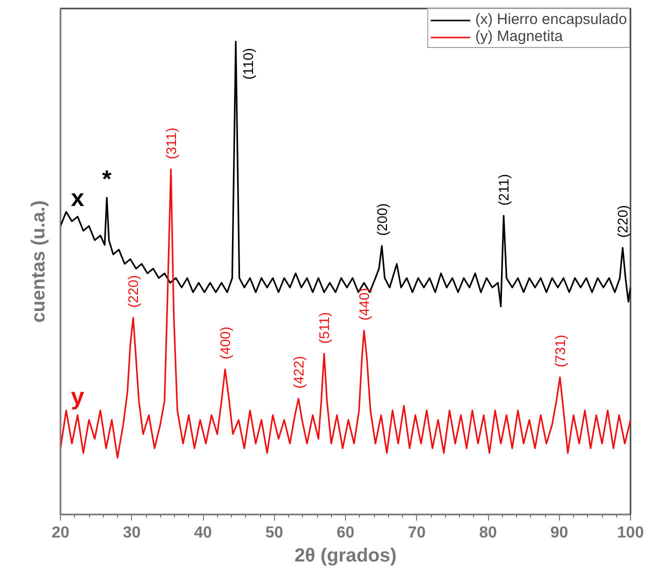 Image resolution: width=652 pixels, height=569 pixels. I want to click on annotation: (731), so click(560, 351).